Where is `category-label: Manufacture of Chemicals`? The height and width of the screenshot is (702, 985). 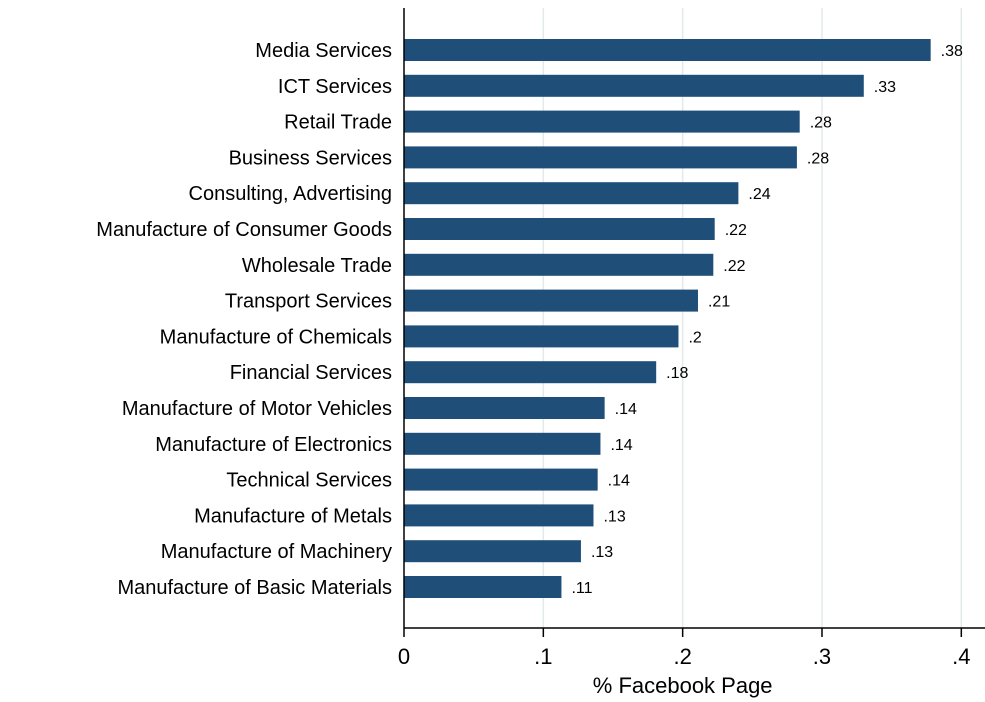 category-label: Manufacture of Chemicals is located at coordinates (276, 337).